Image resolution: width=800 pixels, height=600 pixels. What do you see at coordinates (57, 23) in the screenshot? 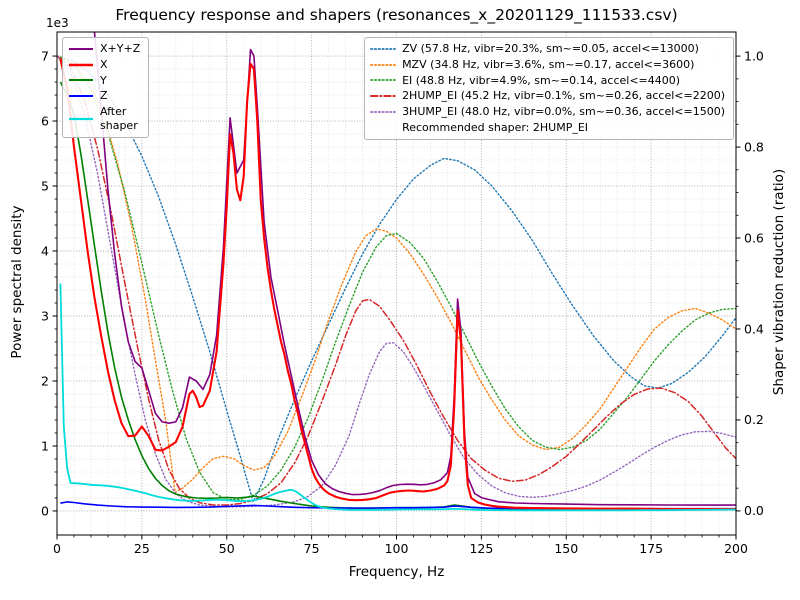
I see `y-axis-offset-label: 1e3` at bounding box center [57, 23].